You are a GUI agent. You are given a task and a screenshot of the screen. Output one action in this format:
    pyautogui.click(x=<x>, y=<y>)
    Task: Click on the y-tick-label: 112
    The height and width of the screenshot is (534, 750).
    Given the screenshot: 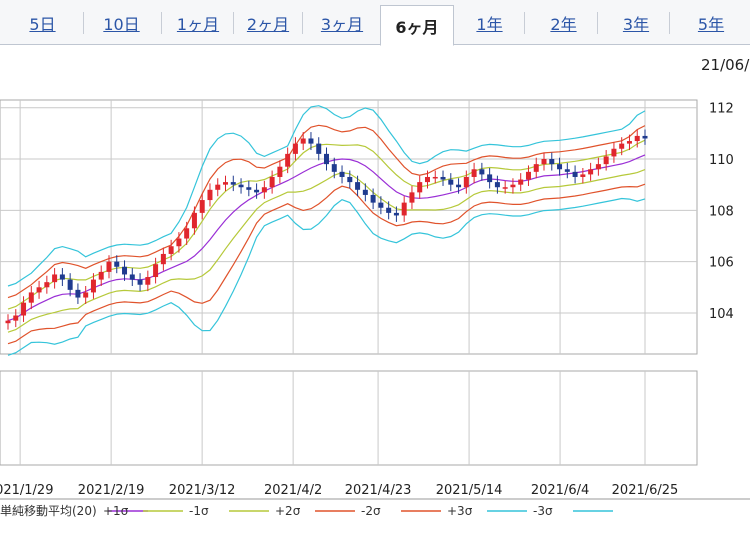 What is the action you would take?
    pyautogui.click(x=721, y=109)
    